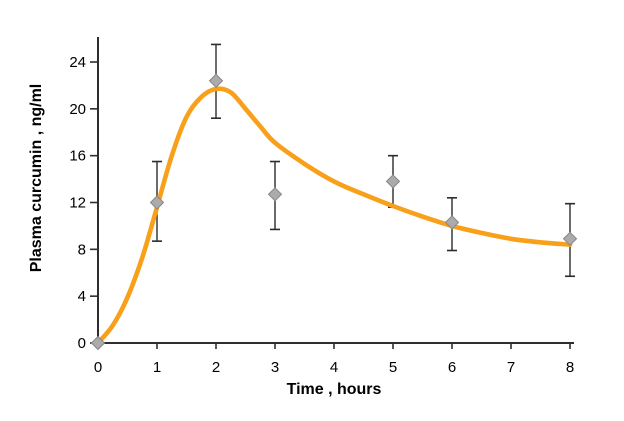 This screenshot has height=421, width=624. What do you see at coordinates (98, 367) in the screenshot?
I see `x-tick-label: 0` at bounding box center [98, 367].